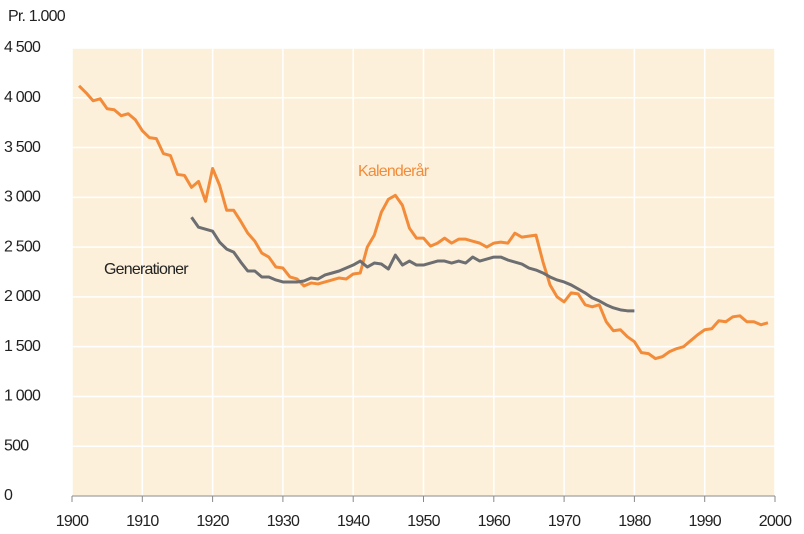 This screenshot has width=804, height=534. Describe the element at coordinates (37, 16) in the screenshot. I see `y-axis-label: Pr. 1.000` at that location.